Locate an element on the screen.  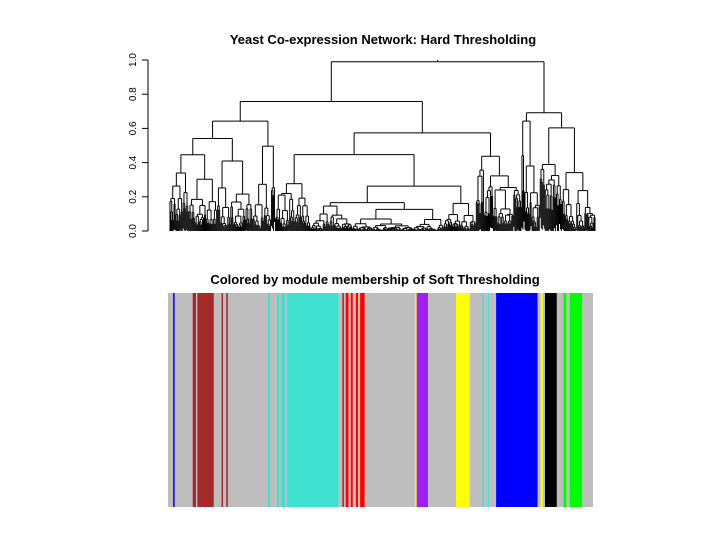
y-tick-label: 0.2 is located at coordinates (133, 196).